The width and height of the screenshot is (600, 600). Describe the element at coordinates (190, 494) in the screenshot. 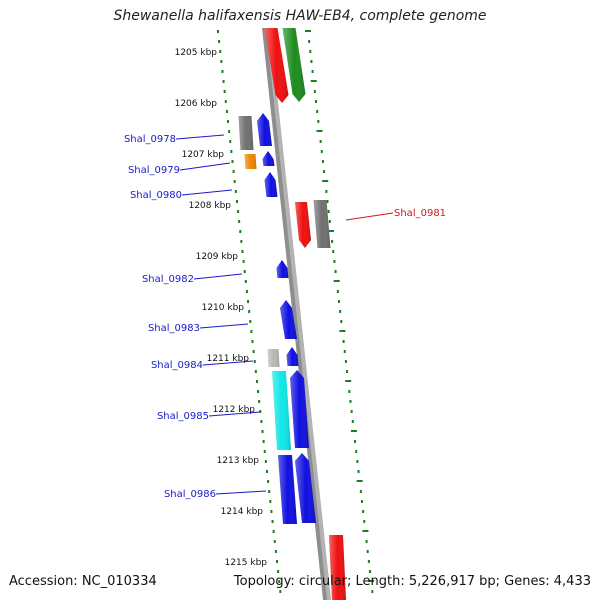

I see `gene-label: Shal_0986` at that location.